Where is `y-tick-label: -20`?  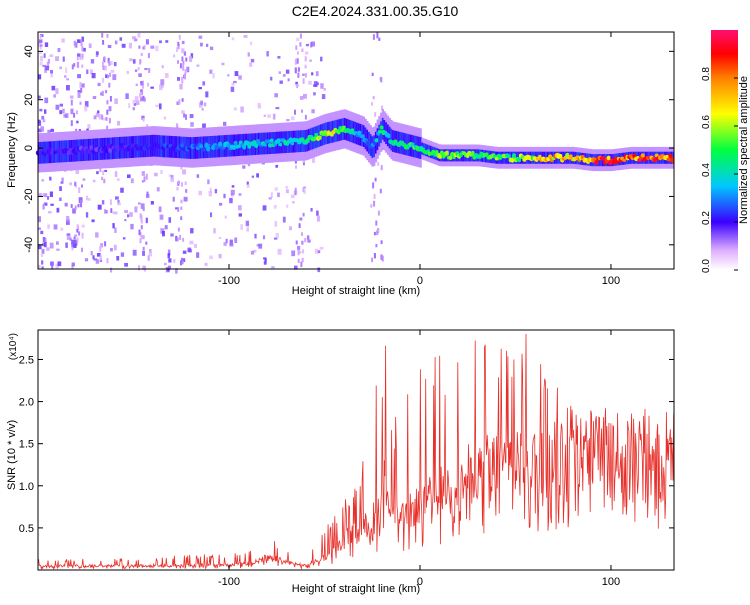
y-tick-label: -20 is located at coordinates (29, 196).